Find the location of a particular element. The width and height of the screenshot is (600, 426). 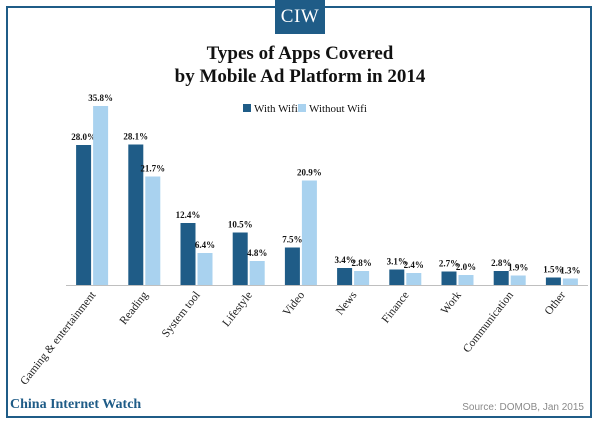

ciw-logo: CIW is located at coordinates (300, 17).